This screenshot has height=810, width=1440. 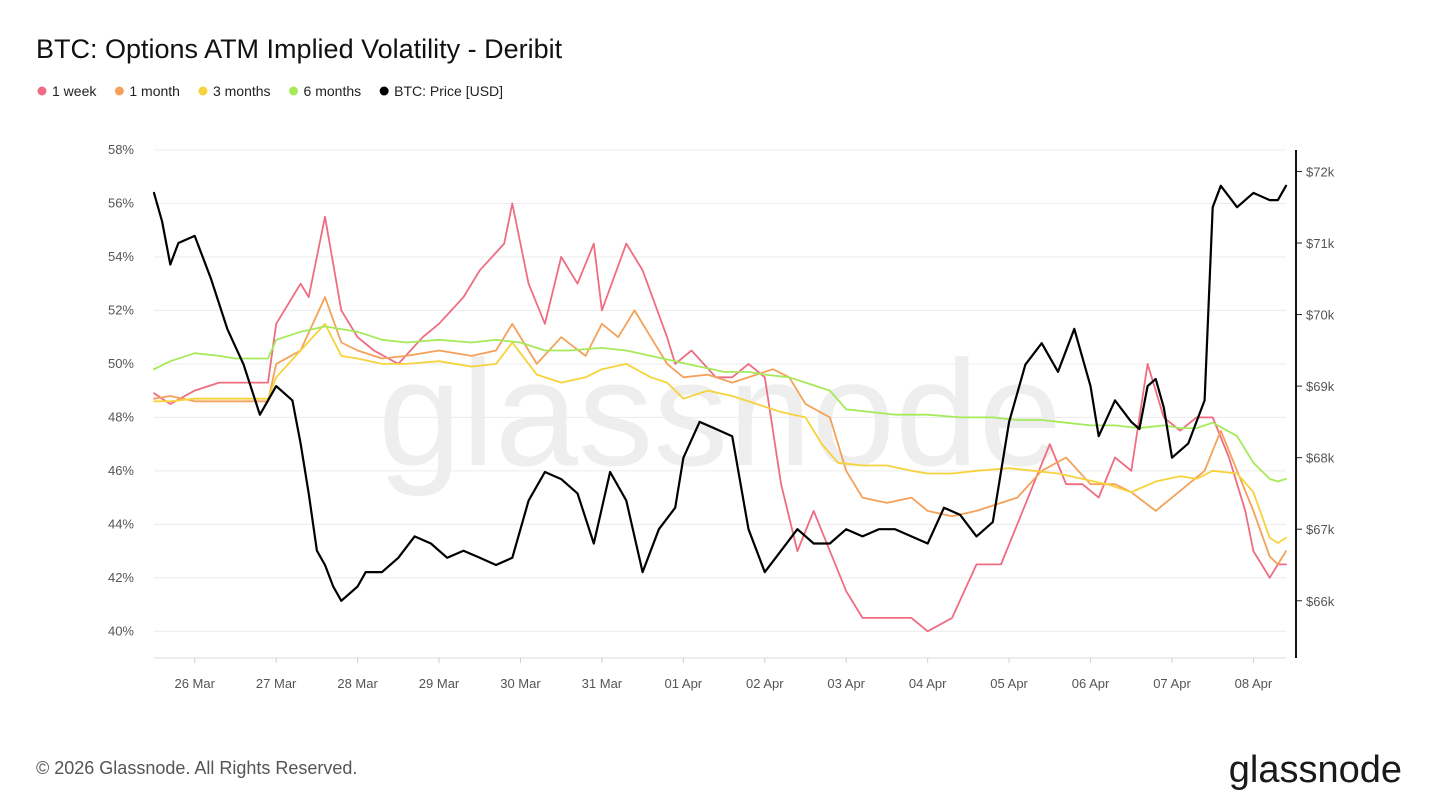 I want to click on x-tick-label: 04 Apr, so click(x=928, y=683).